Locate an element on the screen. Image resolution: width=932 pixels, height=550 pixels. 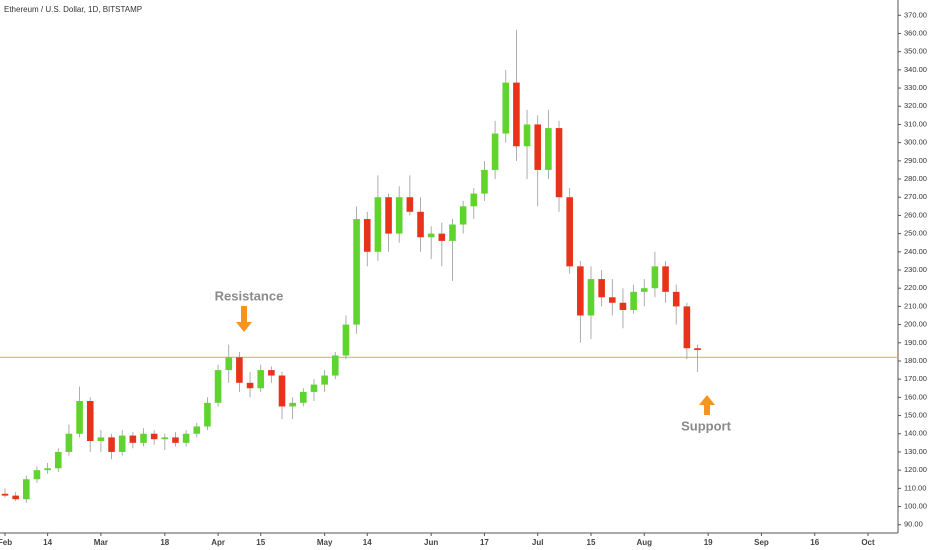
x-tick-label: Sep is located at coordinates (761, 542).